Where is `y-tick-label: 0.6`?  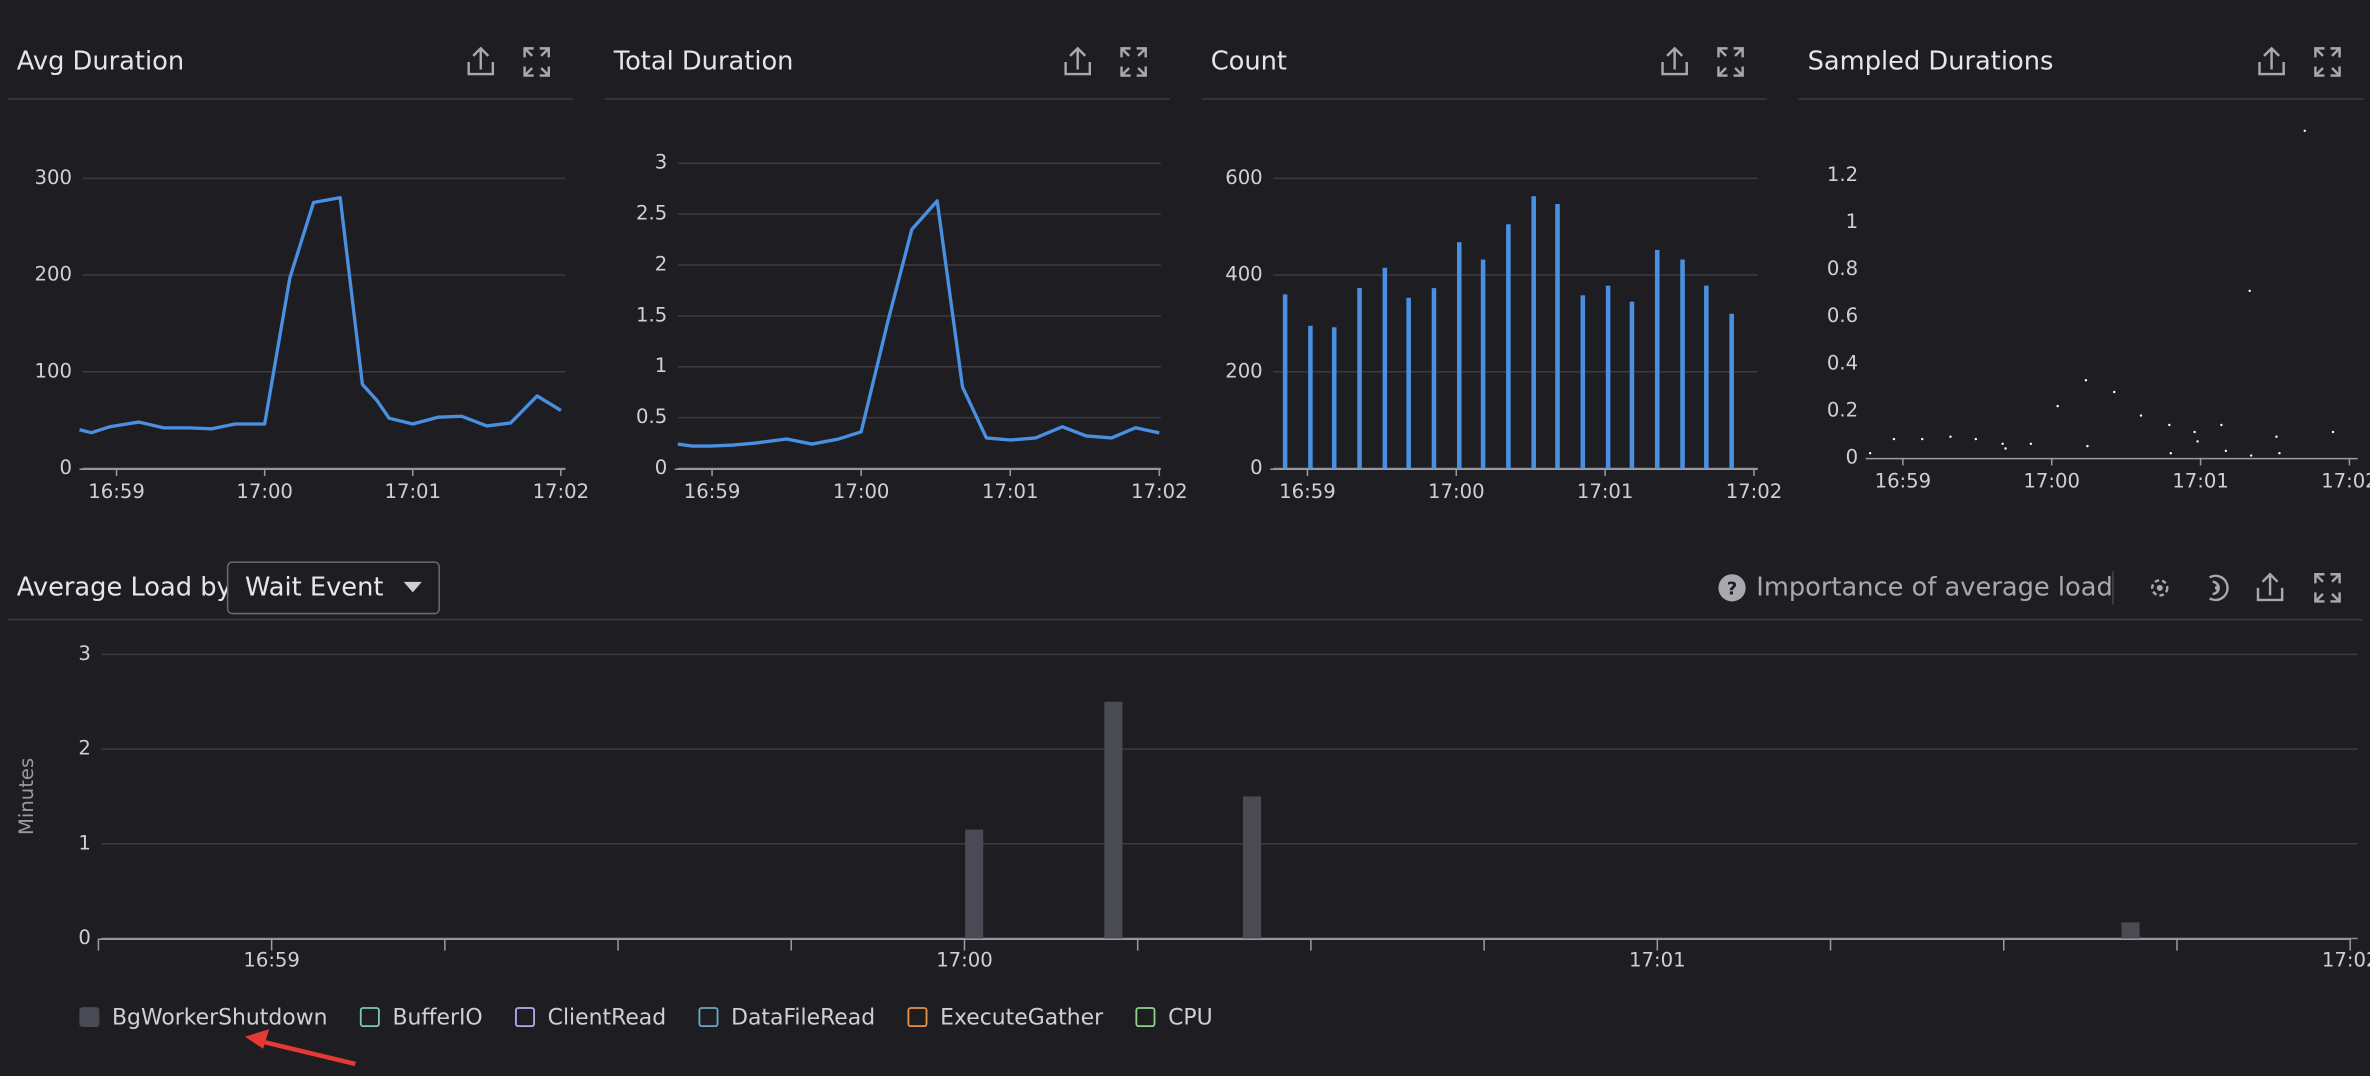 y-tick-label: 0.6 is located at coordinates (1842, 315).